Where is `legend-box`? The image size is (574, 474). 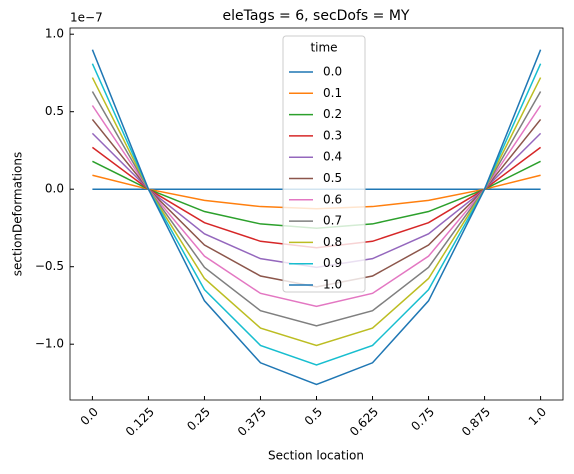
legend-box is located at coordinates (324, 164).